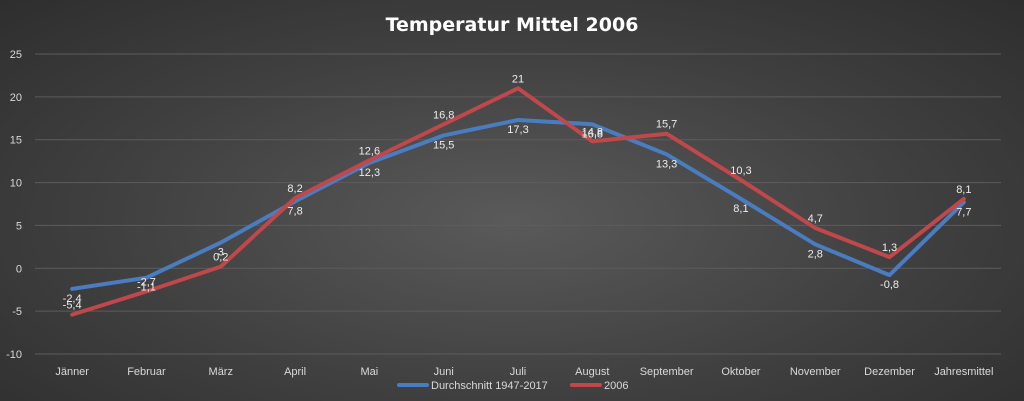 This screenshot has width=1024, height=401. What do you see at coordinates (963, 212) in the screenshot?
I see `data-label-durchschnitt: 7,7` at bounding box center [963, 212].